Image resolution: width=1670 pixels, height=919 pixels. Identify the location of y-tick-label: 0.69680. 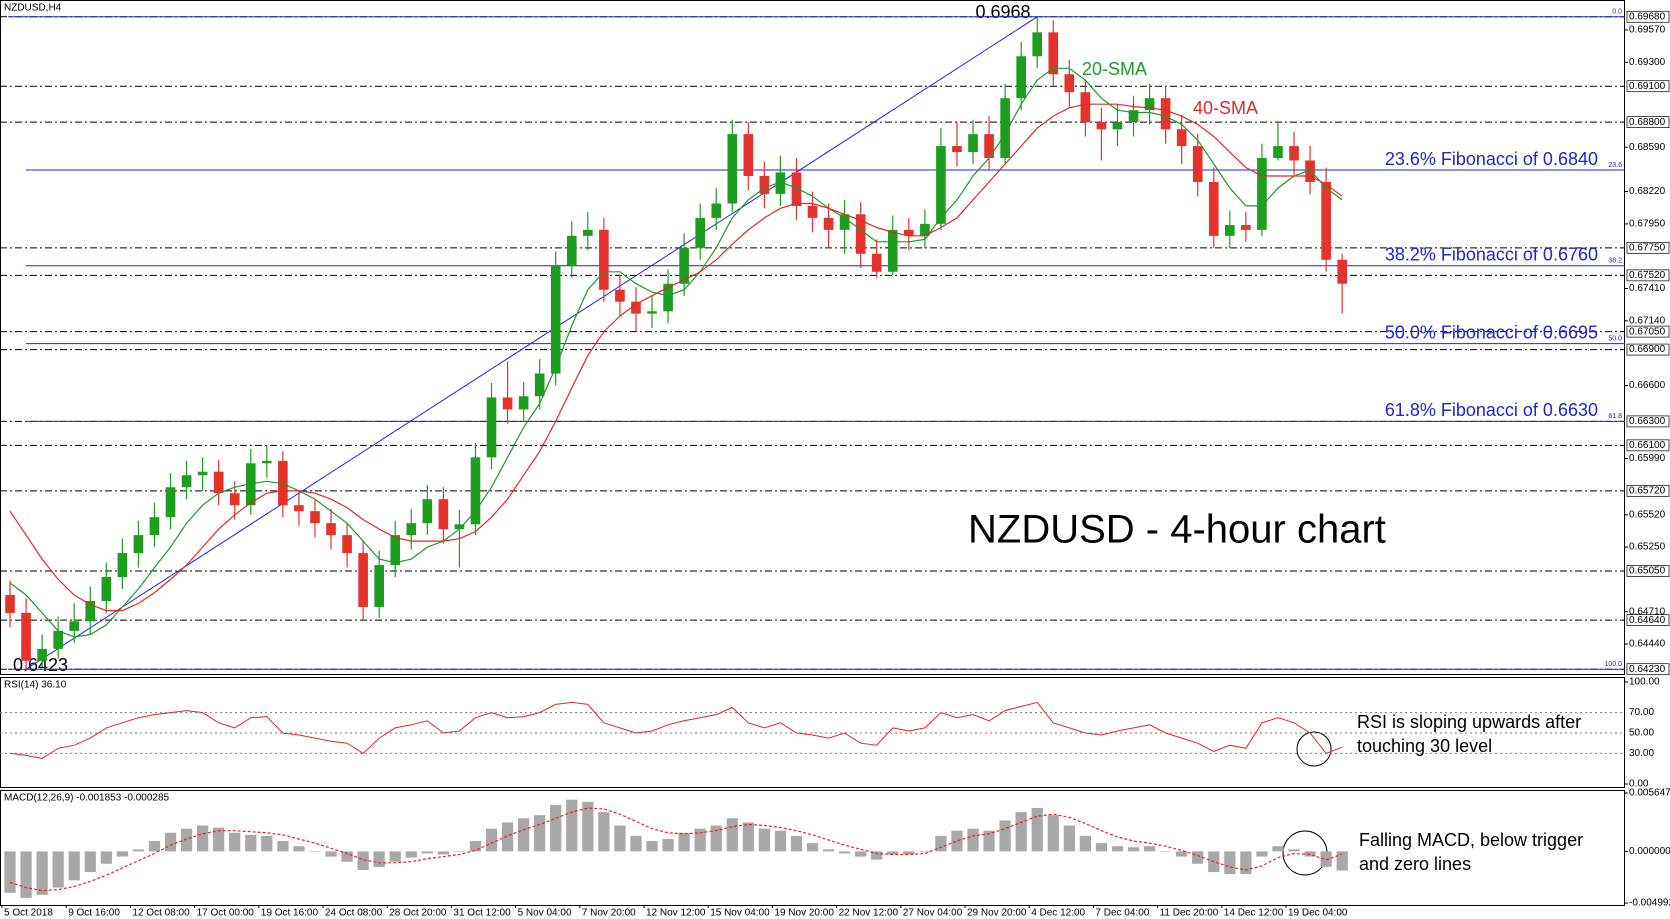
(1647, 16).